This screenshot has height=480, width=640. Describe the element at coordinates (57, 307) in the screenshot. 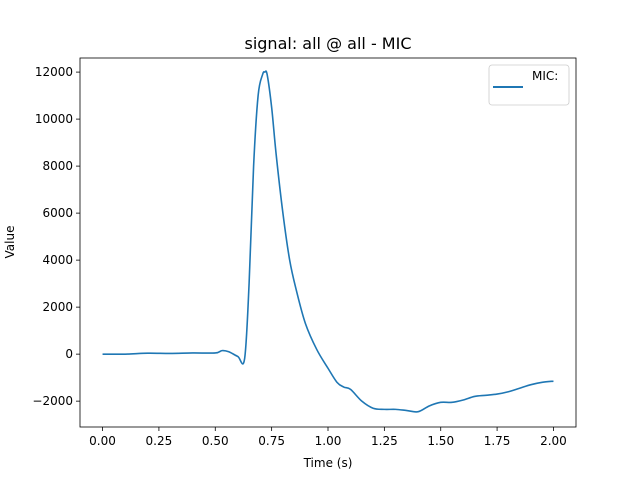

I see `y-tick-label: 2000` at that location.